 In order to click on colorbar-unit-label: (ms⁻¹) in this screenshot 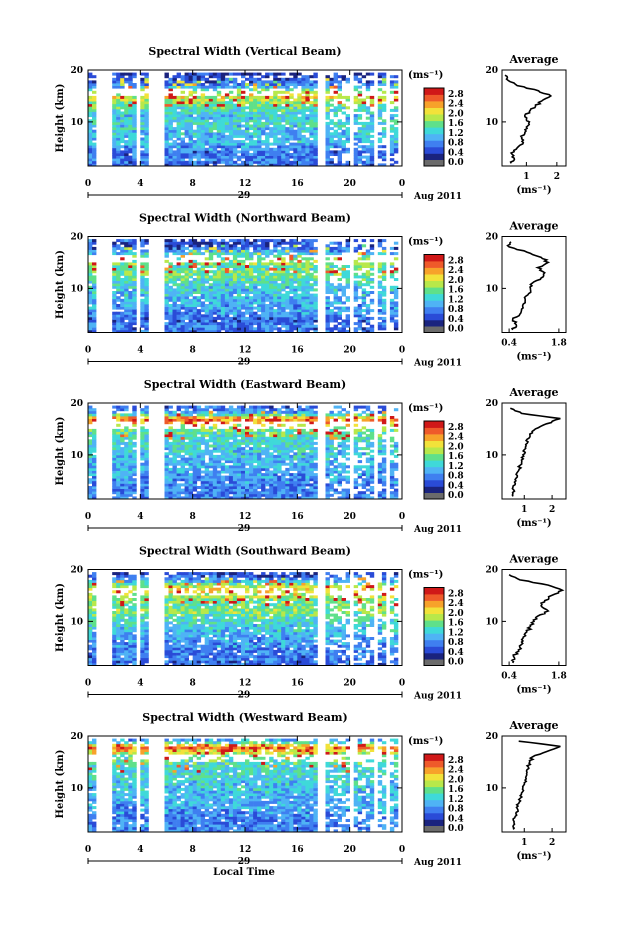, I will do `click(425, 75)`.